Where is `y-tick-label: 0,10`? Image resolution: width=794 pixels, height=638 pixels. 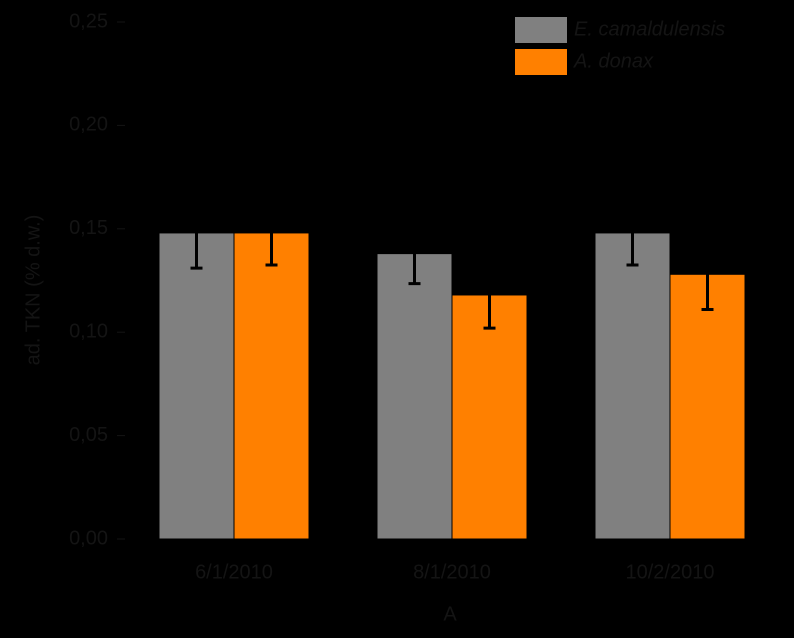
y-tick-label: 0,10 is located at coordinates (88, 331).